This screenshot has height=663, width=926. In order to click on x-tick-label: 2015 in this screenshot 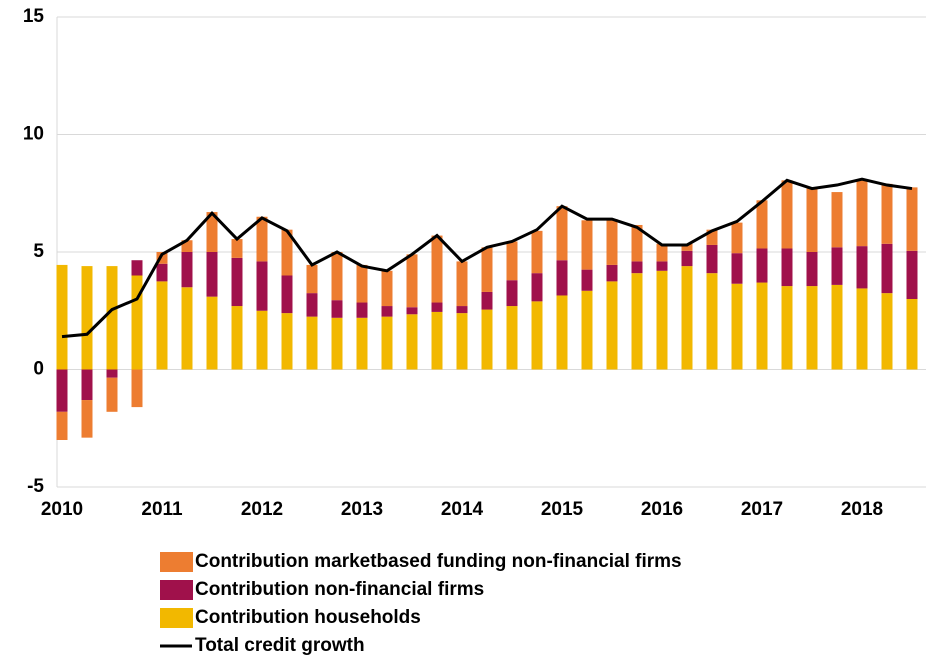, I will do `click(562, 509)`.